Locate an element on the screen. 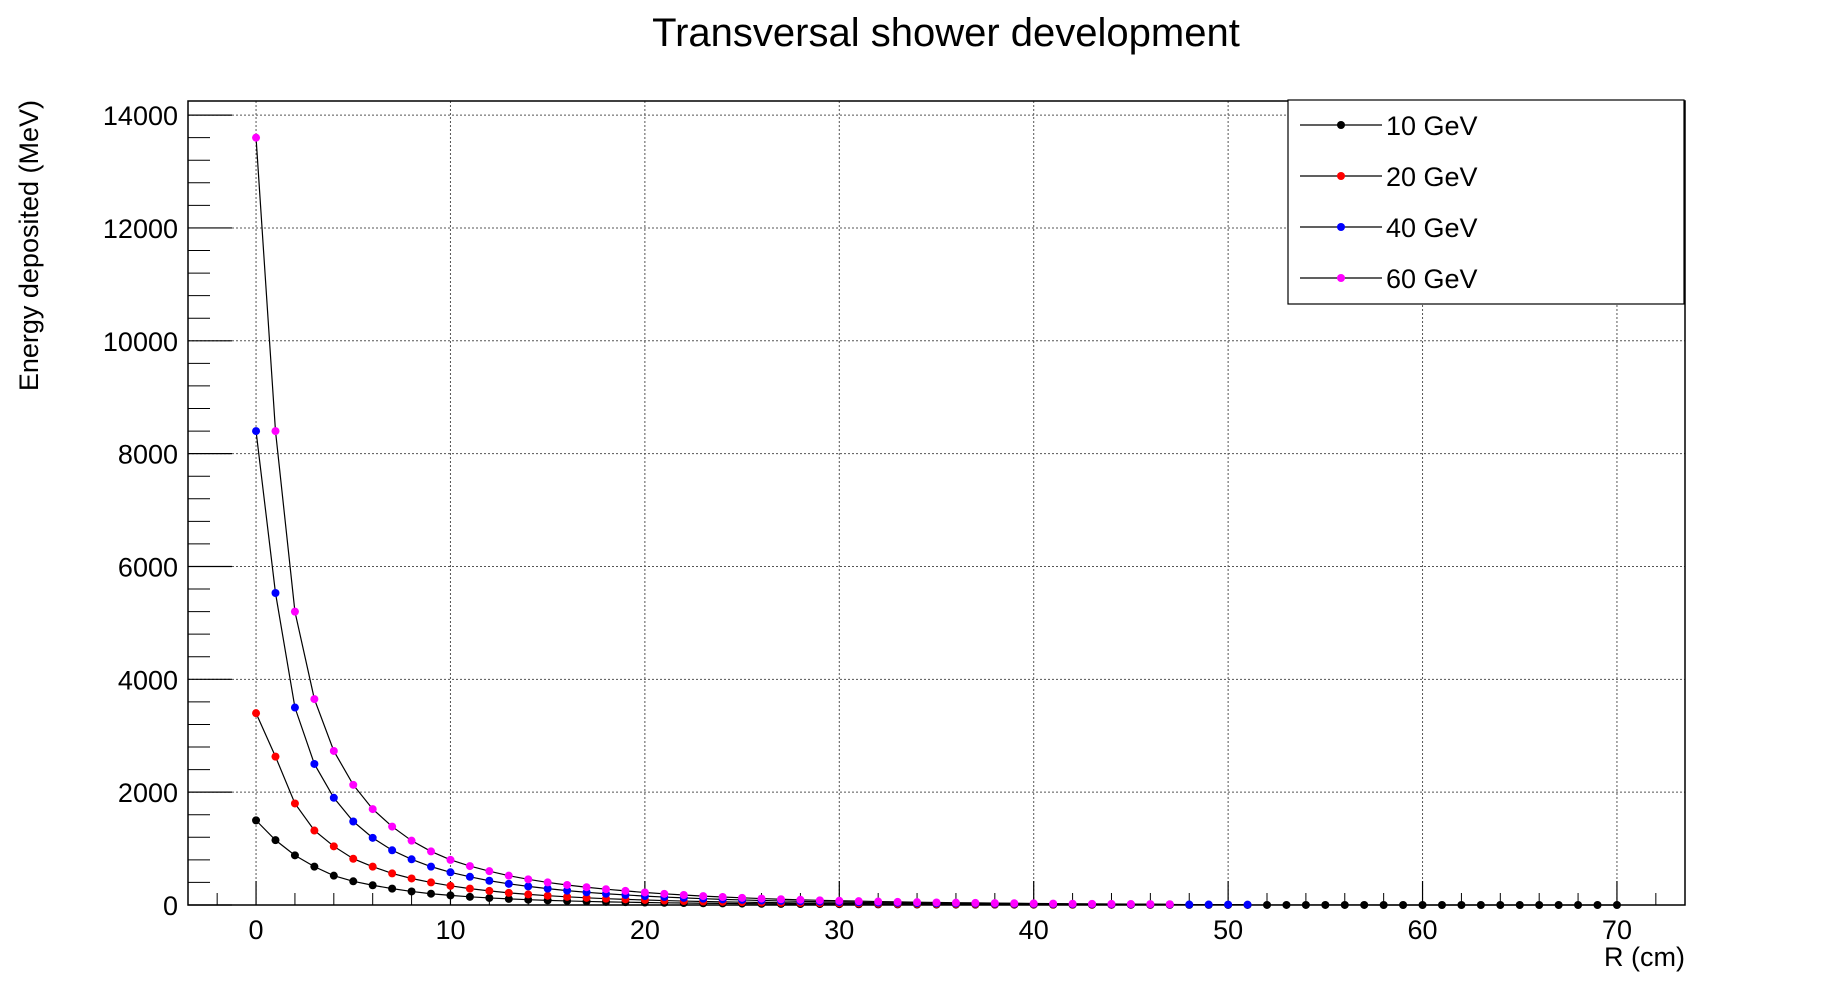 Image resolution: width=1846 pixels, height=992 pixels. series-20-gev is located at coordinates (713, 809).